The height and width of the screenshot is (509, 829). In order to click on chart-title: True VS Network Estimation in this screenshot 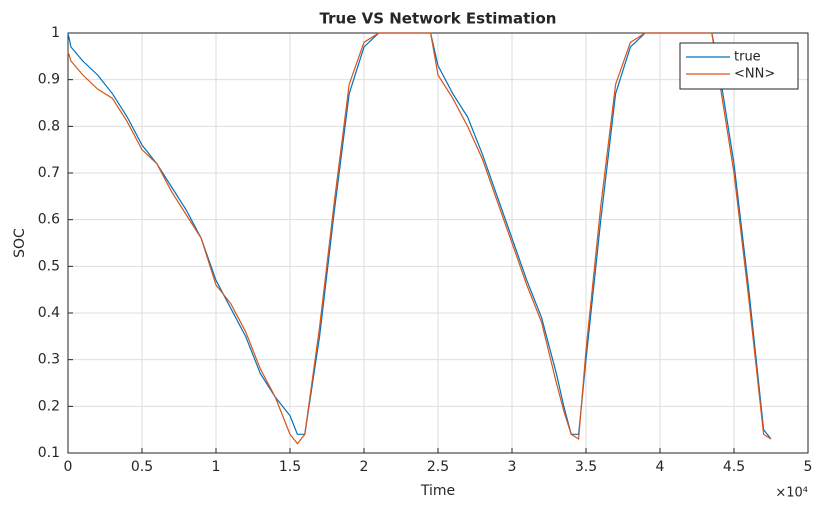, I will do `click(438, 19)`.